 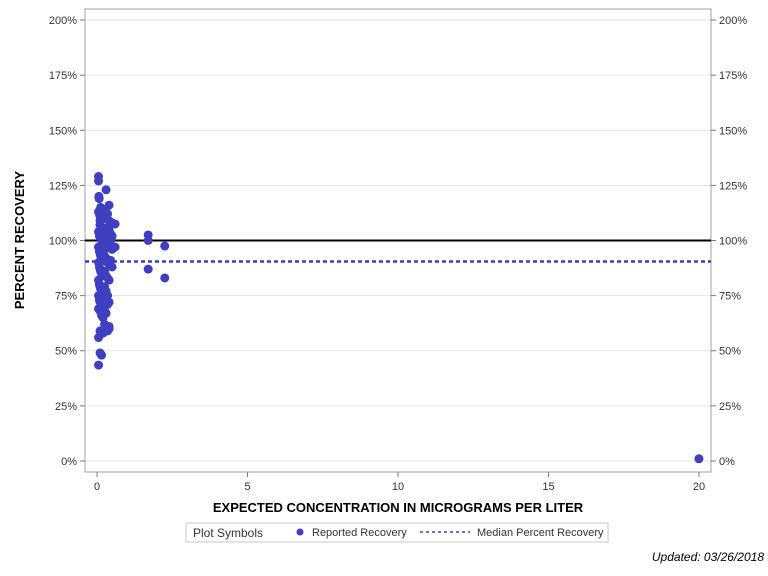 What do you see at coordinates (733, 76) in the screenshot?
I see `y-tick-label-right: 175%` at bounding box center [733, 76].